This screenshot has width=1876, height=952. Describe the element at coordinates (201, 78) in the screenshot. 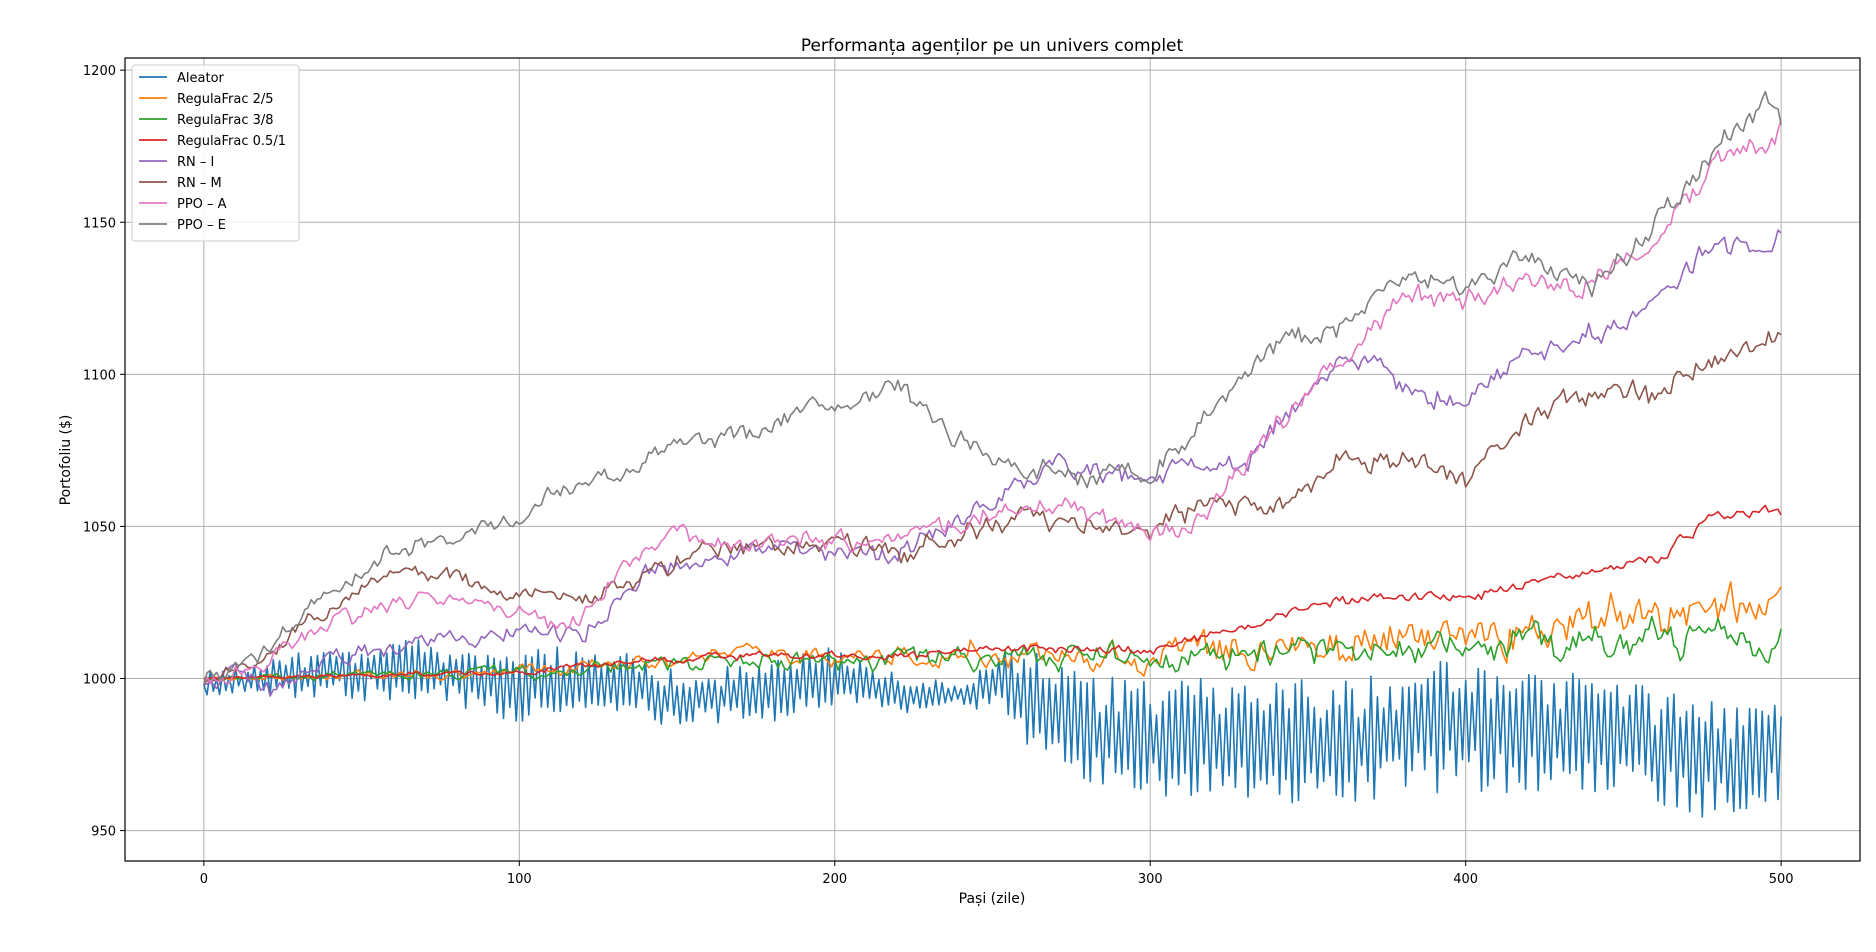

I see `legend-label: Aleator` at that location.